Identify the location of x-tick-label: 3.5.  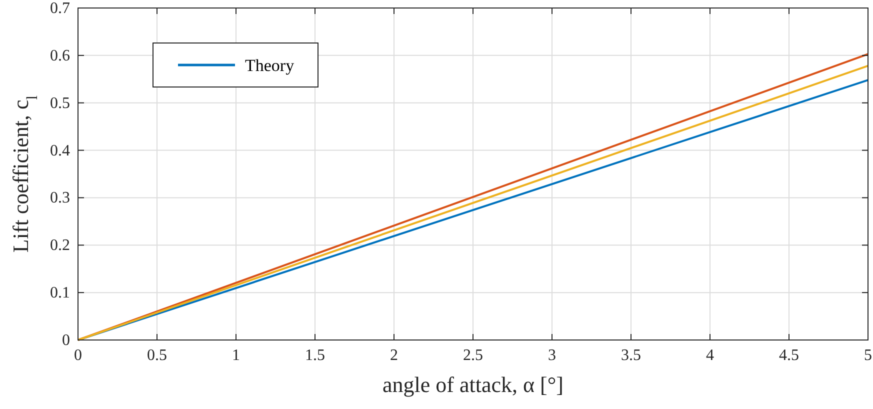
(631, 355).